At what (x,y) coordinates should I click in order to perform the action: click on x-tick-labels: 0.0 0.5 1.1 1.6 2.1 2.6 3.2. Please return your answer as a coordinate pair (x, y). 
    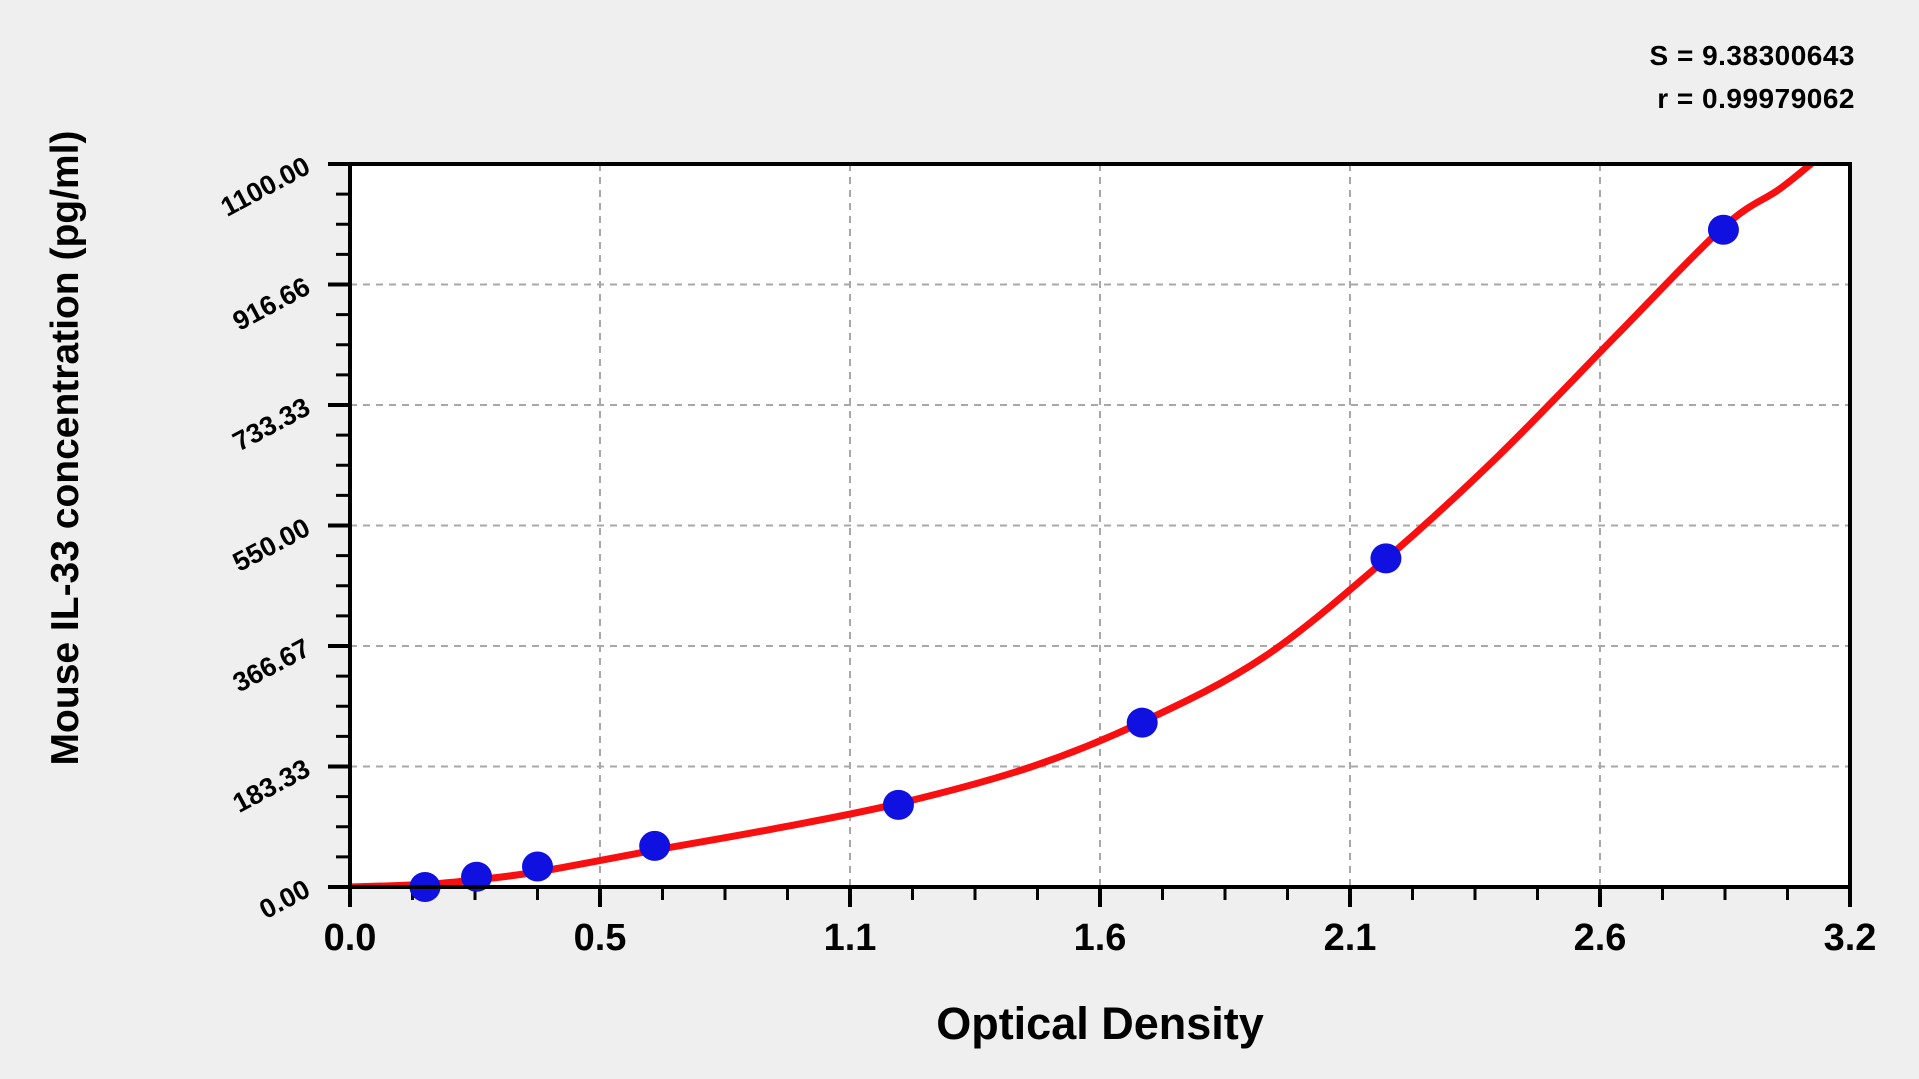
    Looking at the image, I should click on (1100, 938).